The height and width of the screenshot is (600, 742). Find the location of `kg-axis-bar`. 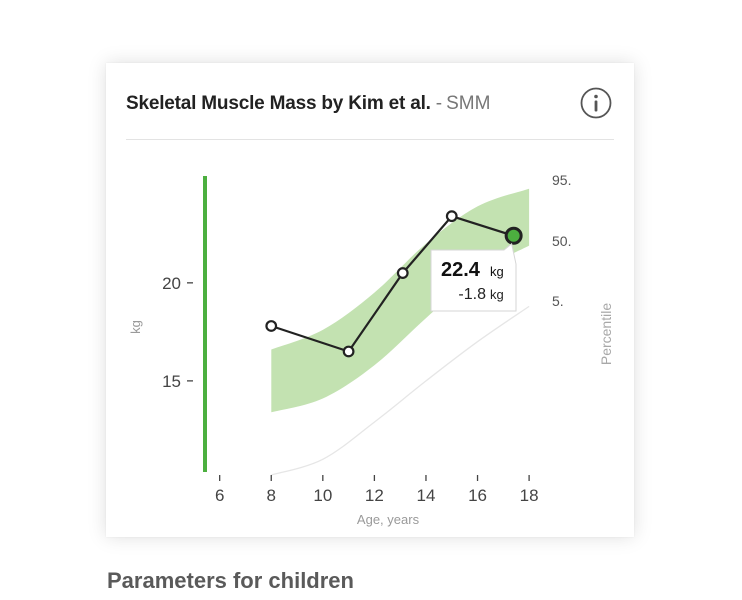

kg-axis-bar is located at coordinates (205, 324).